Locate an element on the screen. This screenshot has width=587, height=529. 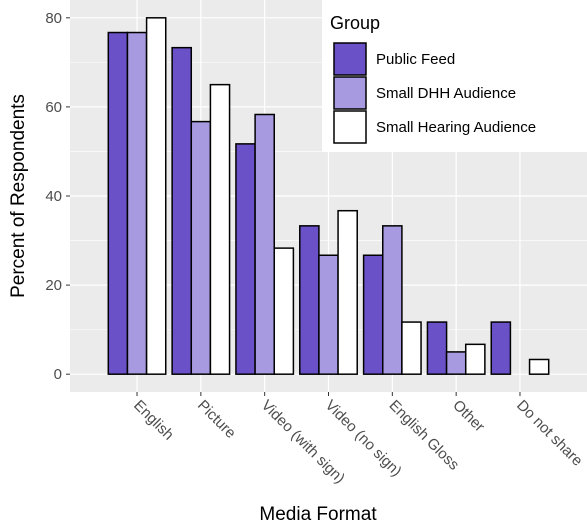
x-tick-label: Do not share is located at coordinates (549, 433).